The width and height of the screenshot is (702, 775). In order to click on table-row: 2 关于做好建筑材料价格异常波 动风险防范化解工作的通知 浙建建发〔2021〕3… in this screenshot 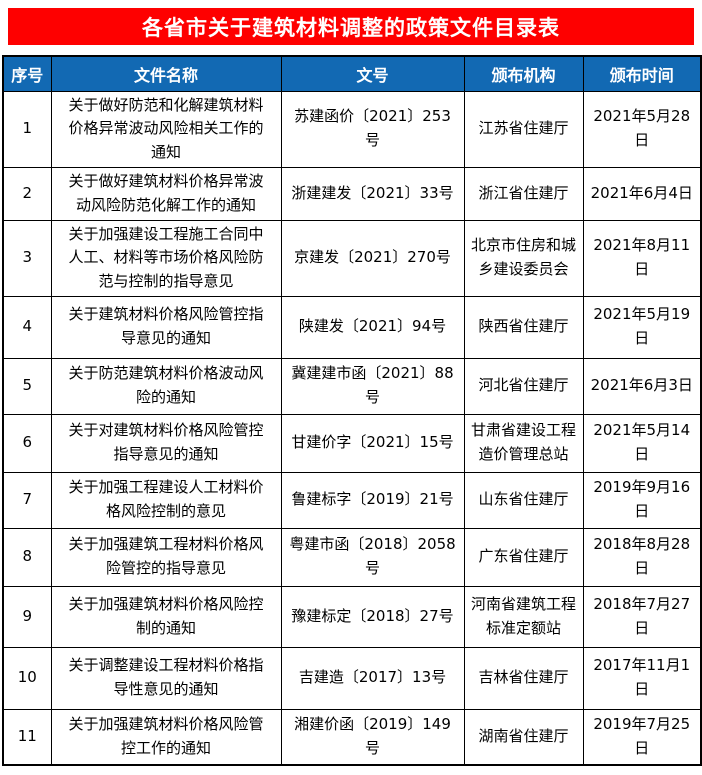, I will do `click(352, 193)`.